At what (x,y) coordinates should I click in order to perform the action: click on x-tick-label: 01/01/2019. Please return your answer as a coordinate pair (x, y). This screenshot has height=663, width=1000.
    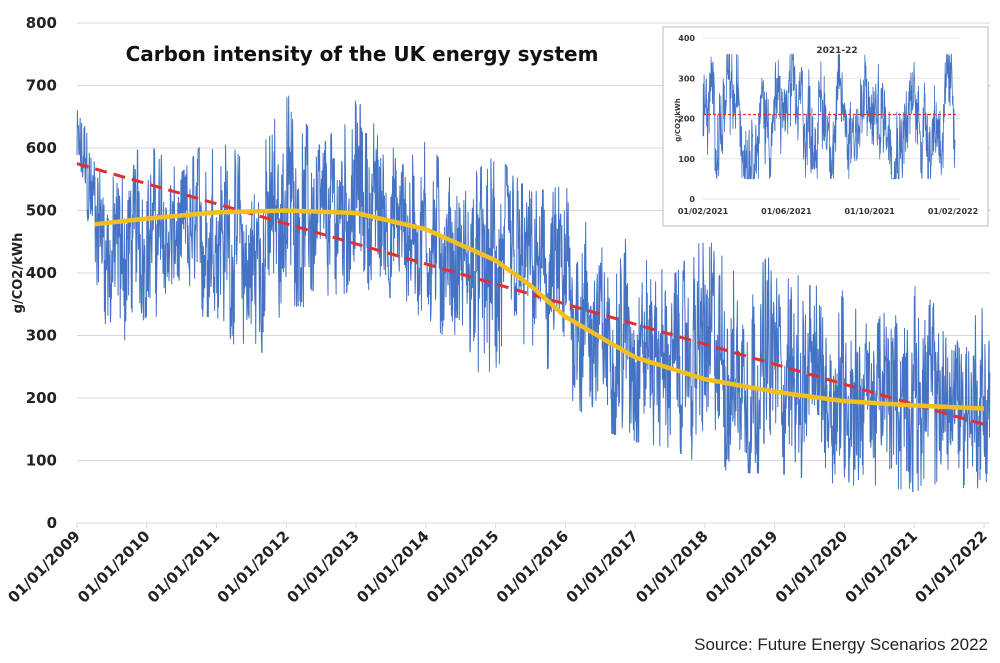
    Looking at the image, I should click on (742, 567).